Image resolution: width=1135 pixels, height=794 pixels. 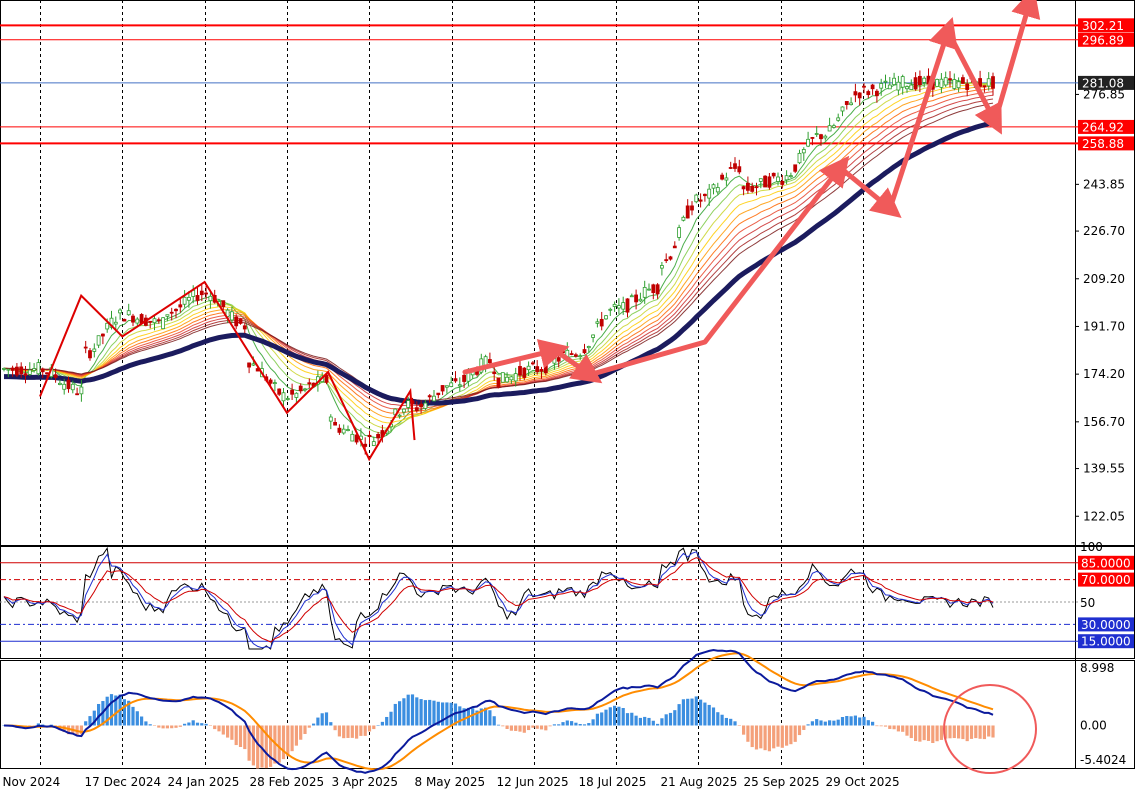 I want to click on y-axis-tick-label: 209.20, so click(x=1104, y=279).